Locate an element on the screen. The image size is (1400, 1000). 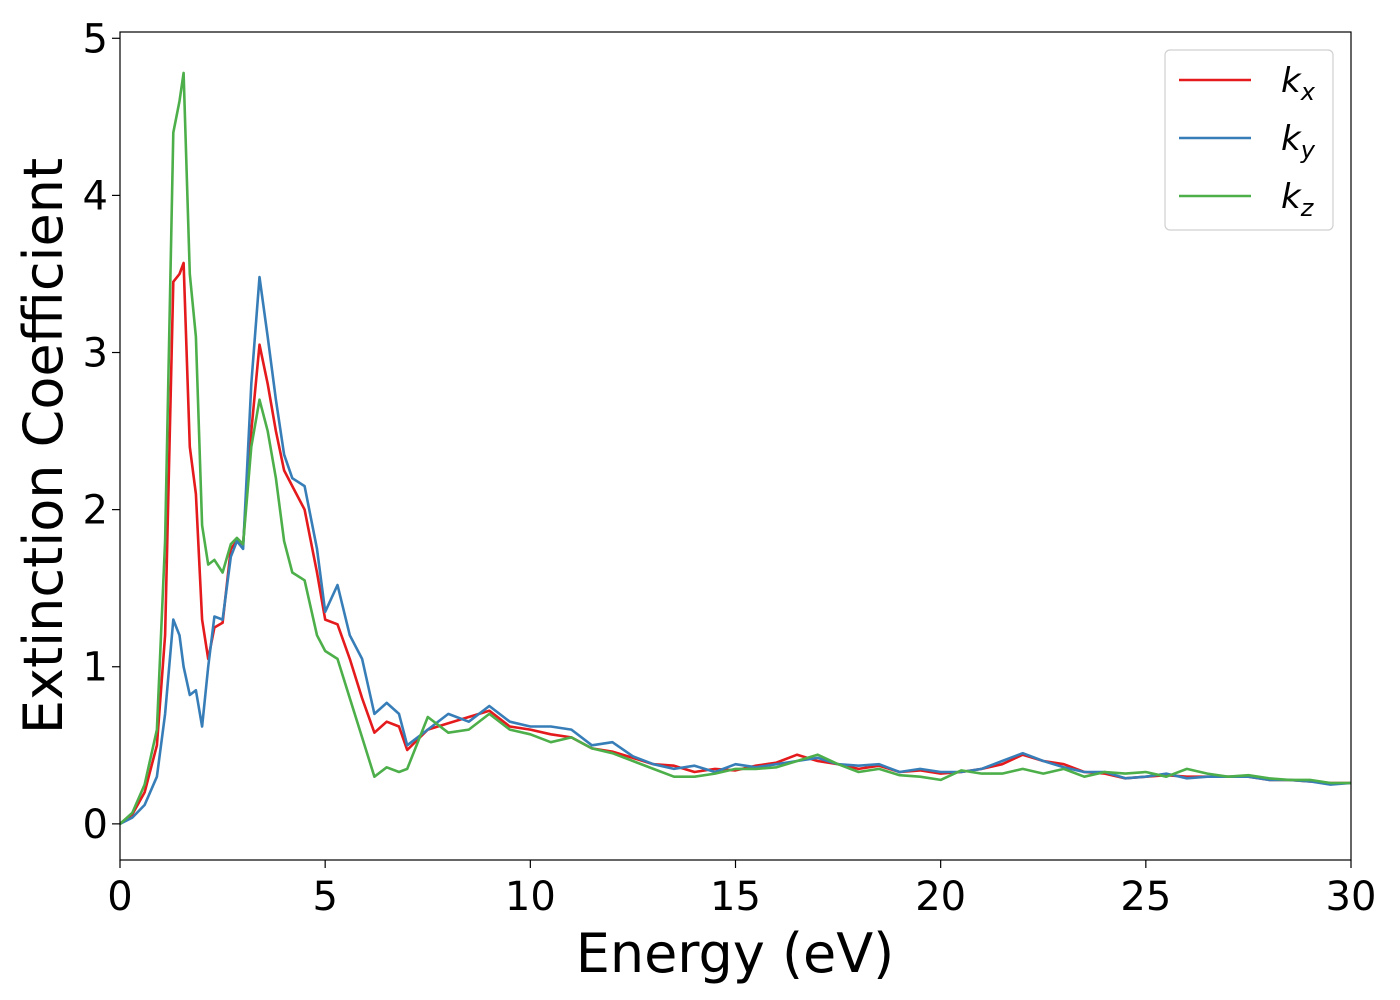
x-axis-label: Energy (eV) is located at coordinates (735, 953).